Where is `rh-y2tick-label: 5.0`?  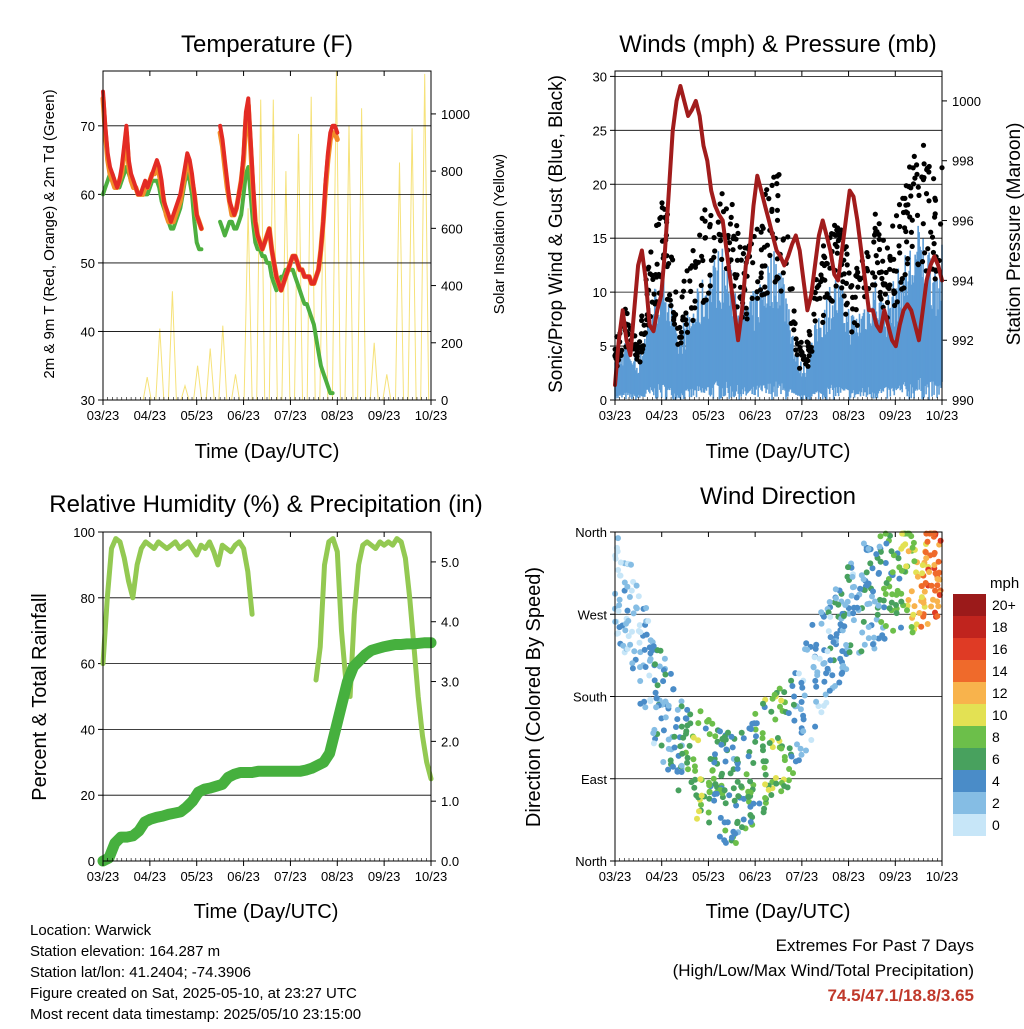
rh-y2tick-label: 5.0 is located at coordinates (450, 562).